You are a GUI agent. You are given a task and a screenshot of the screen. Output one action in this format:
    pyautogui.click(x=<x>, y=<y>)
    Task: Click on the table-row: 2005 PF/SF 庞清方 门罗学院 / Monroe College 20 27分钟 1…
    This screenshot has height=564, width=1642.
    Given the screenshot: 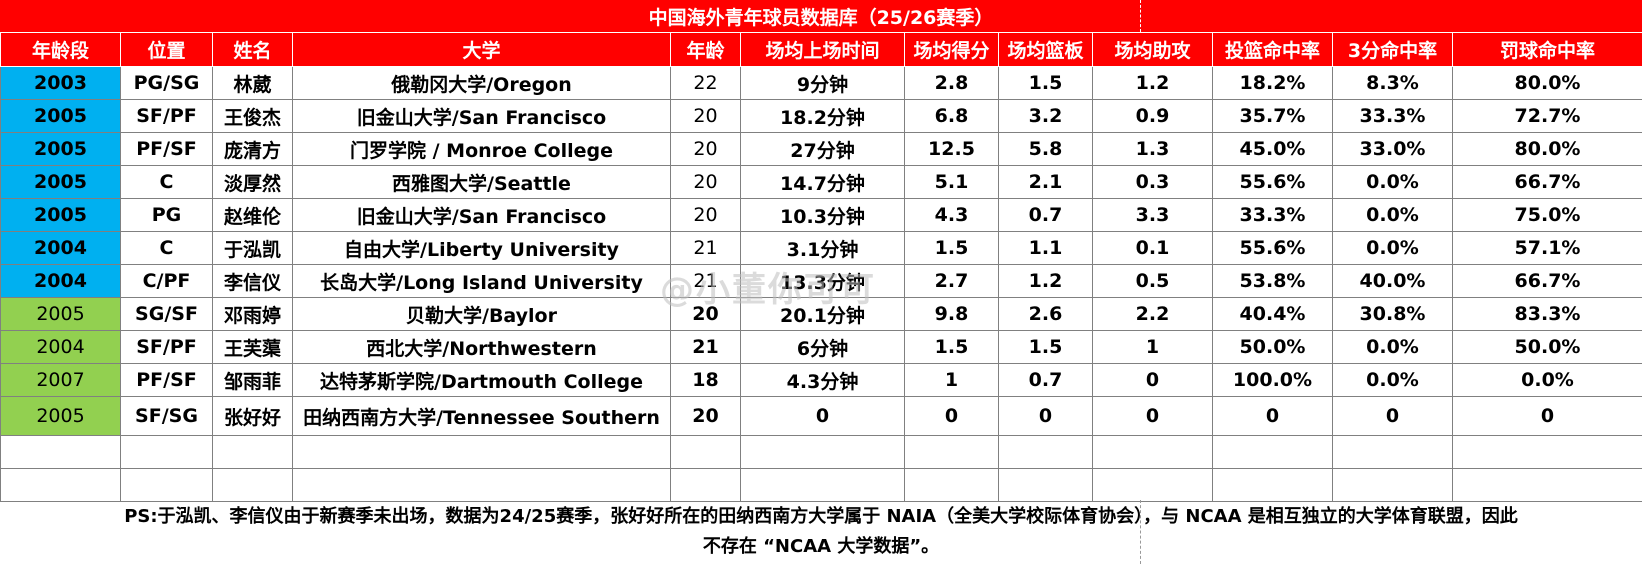 What is the action you would take?
    pyautogui.click(x=821, y=149)
    